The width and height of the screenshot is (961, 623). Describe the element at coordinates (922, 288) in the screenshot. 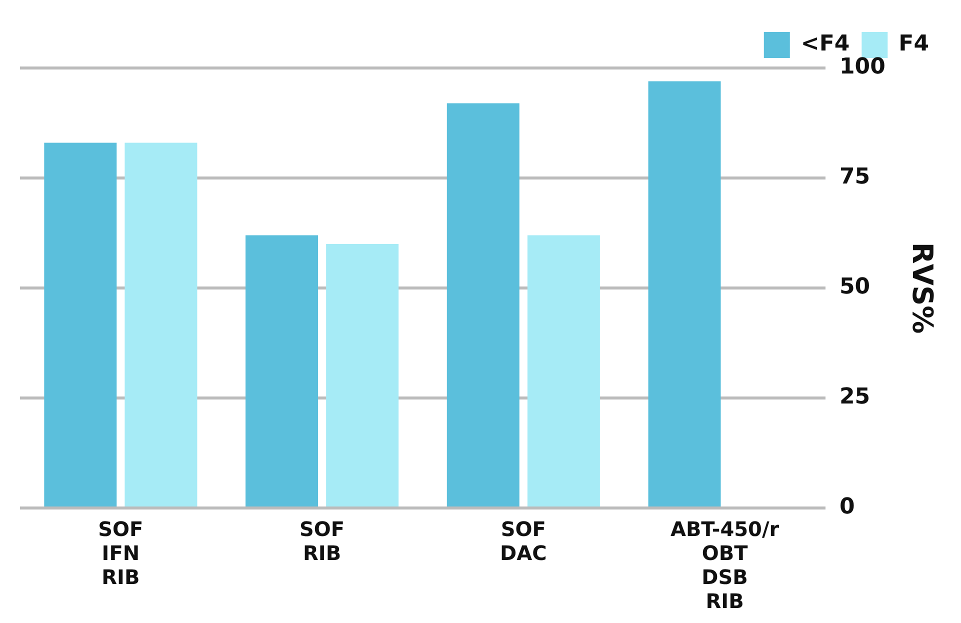

I see `y-axis-title: RVS%` at that location.